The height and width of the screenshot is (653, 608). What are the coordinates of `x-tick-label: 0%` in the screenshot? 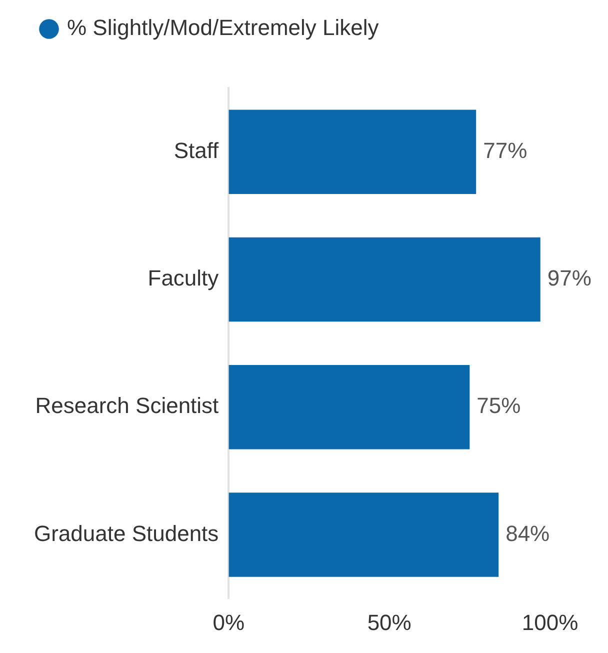 It's located at (228, 622).